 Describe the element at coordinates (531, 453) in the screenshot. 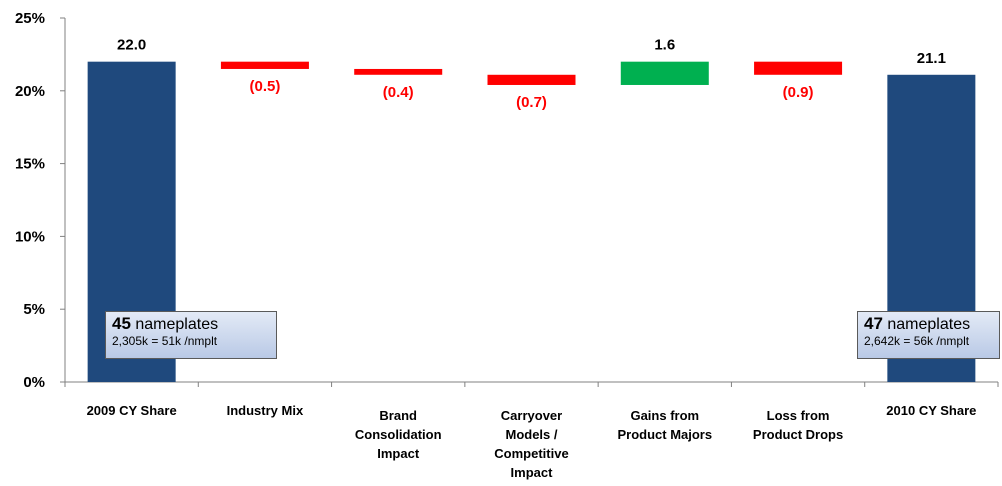

I see `category-label: Competitive` at that location.